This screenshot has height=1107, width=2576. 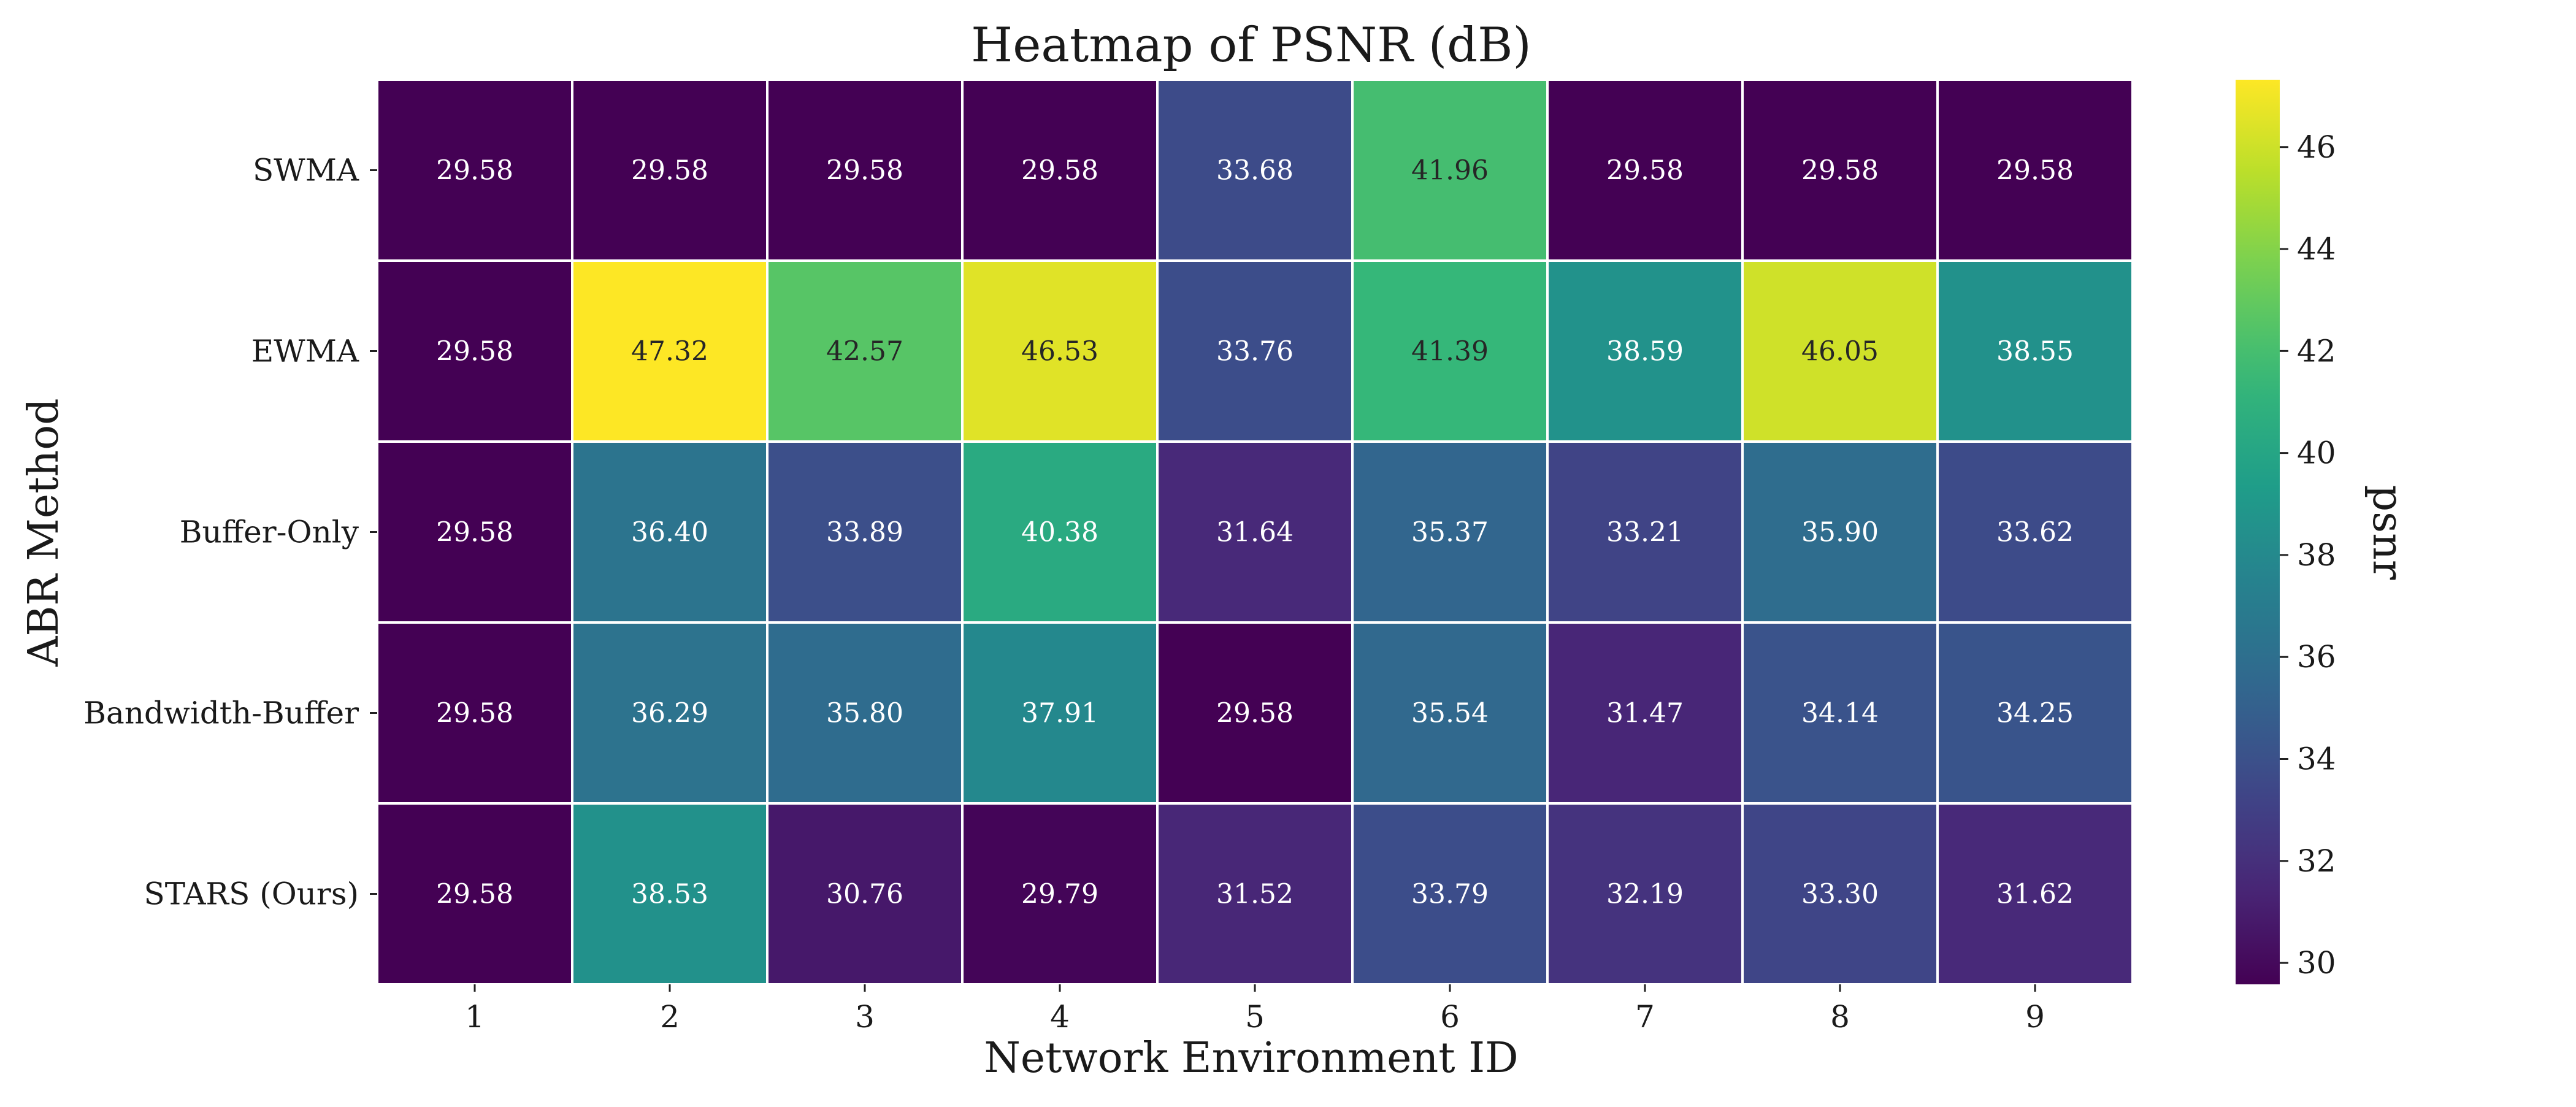 I want to click on cell-value-label: 46.05, so click(x=1840, y=351).